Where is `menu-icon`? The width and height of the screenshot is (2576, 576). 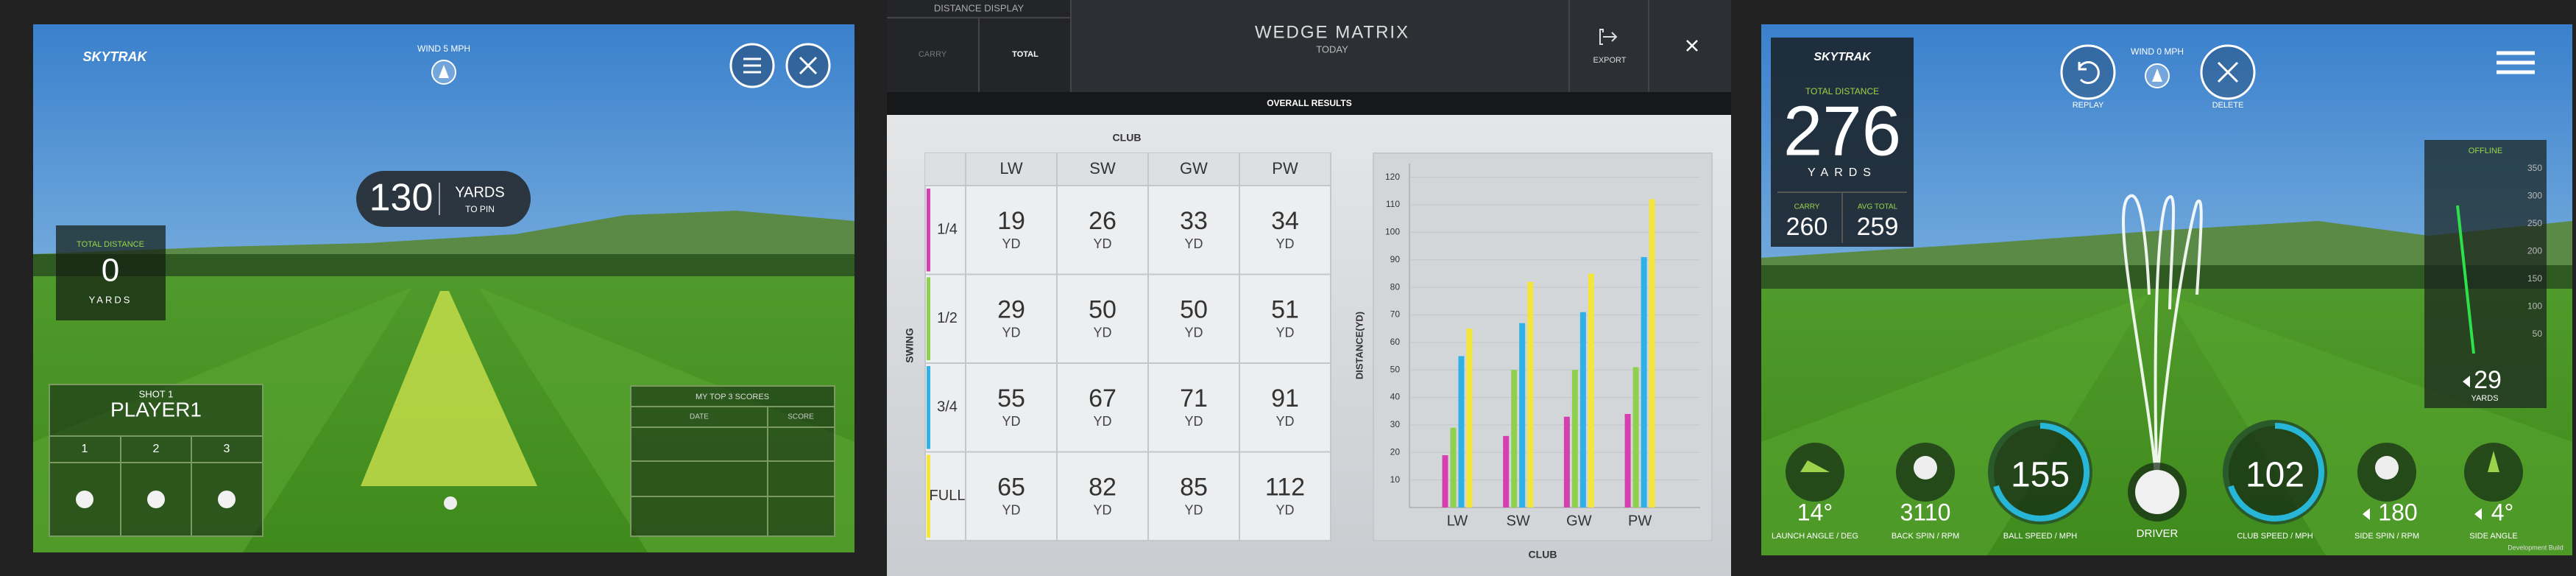
menu-icon is located at coordinates (752, 65).